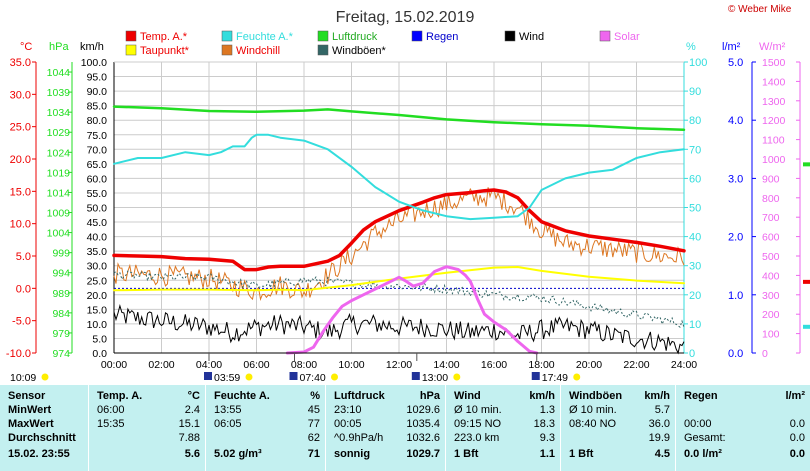  Describe the element at coordinates (313, 378) in the screenshot. I see `time-marker-label: 07:40` at that location.